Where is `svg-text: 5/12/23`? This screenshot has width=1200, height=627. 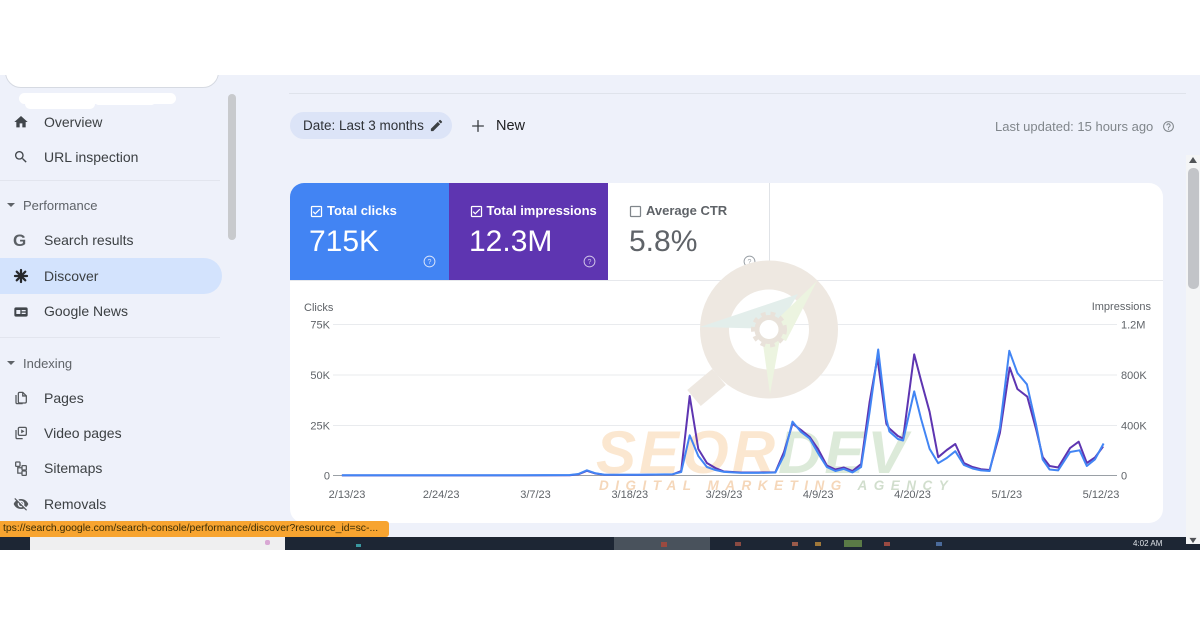 svg-text: 5/12/23 is located at coordinates (1101, 495).